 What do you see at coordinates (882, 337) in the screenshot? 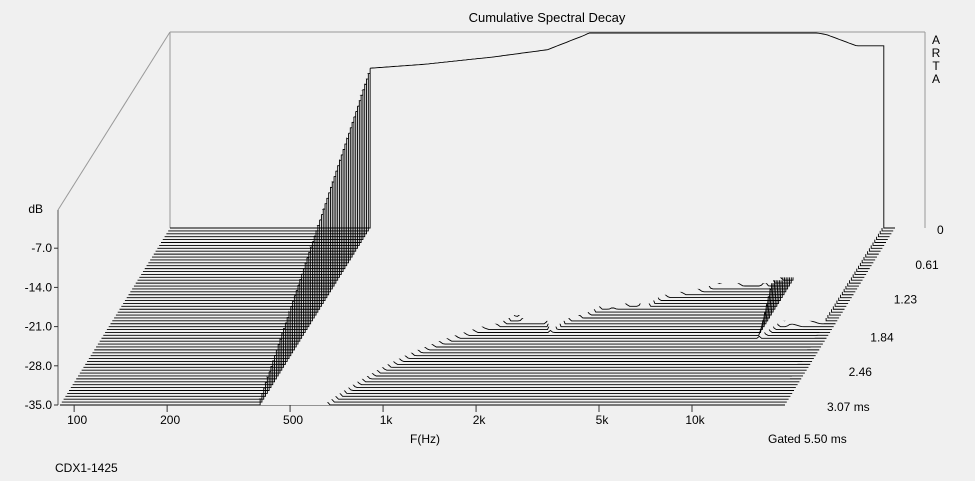
I see `time-tick-label: 1.84` at bounding box center [882, 337].